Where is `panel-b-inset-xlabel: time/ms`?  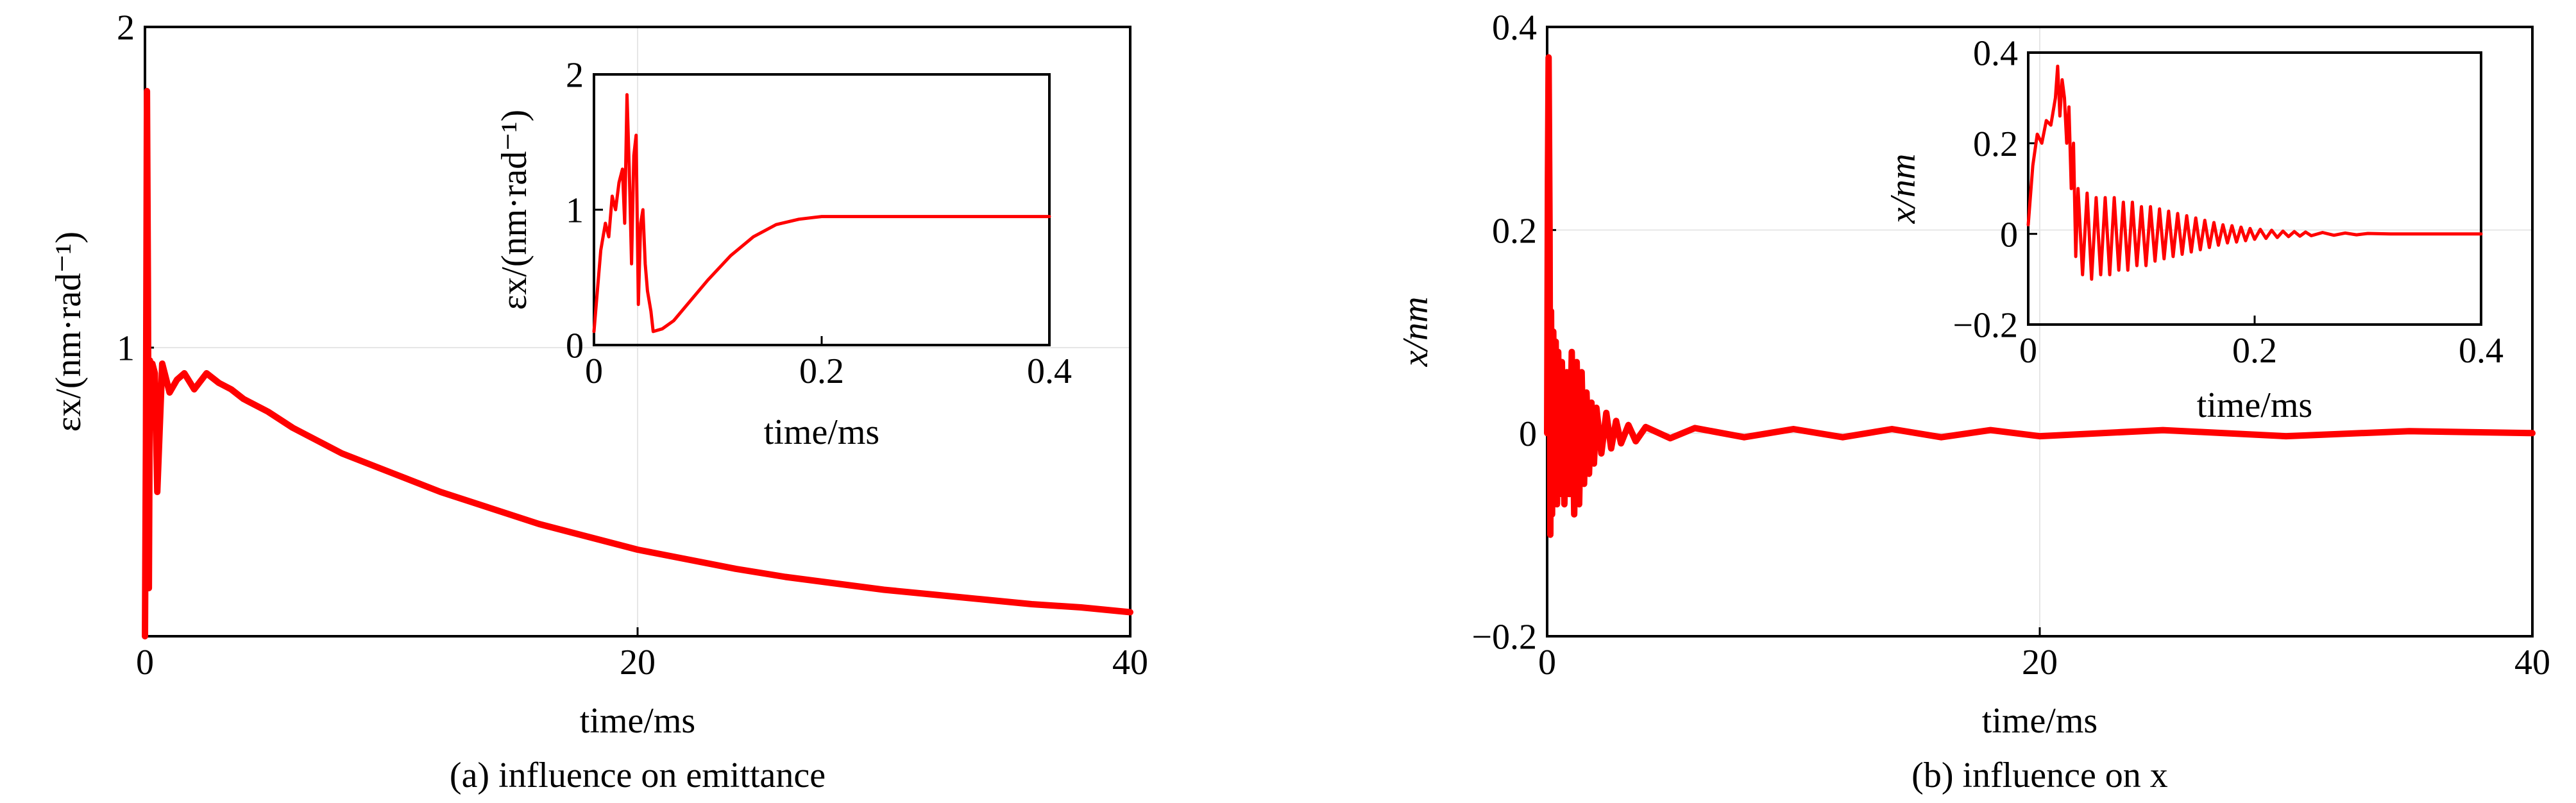 panel-b-inset-xlabel: time/ms is located at coordinates (2254, 405).